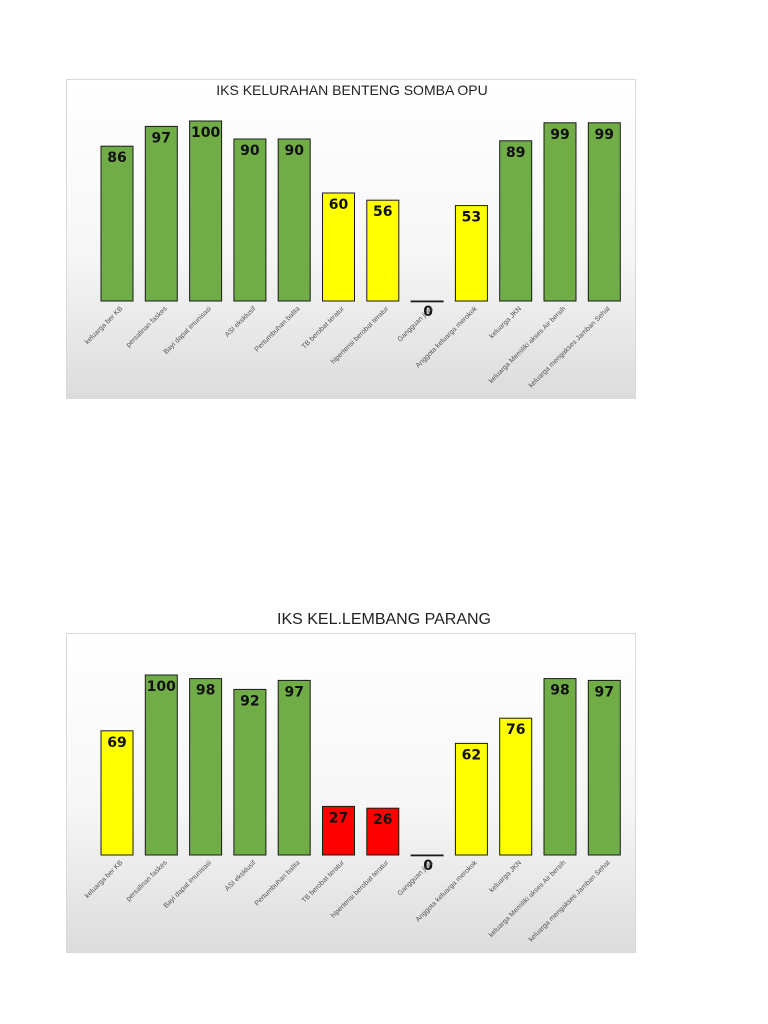  What do you see at coordinates (384, 619) in the screenshot?
I see `chart-title: IKS KEL.LEMBANG PARANG` at bounding box center [384, 619].